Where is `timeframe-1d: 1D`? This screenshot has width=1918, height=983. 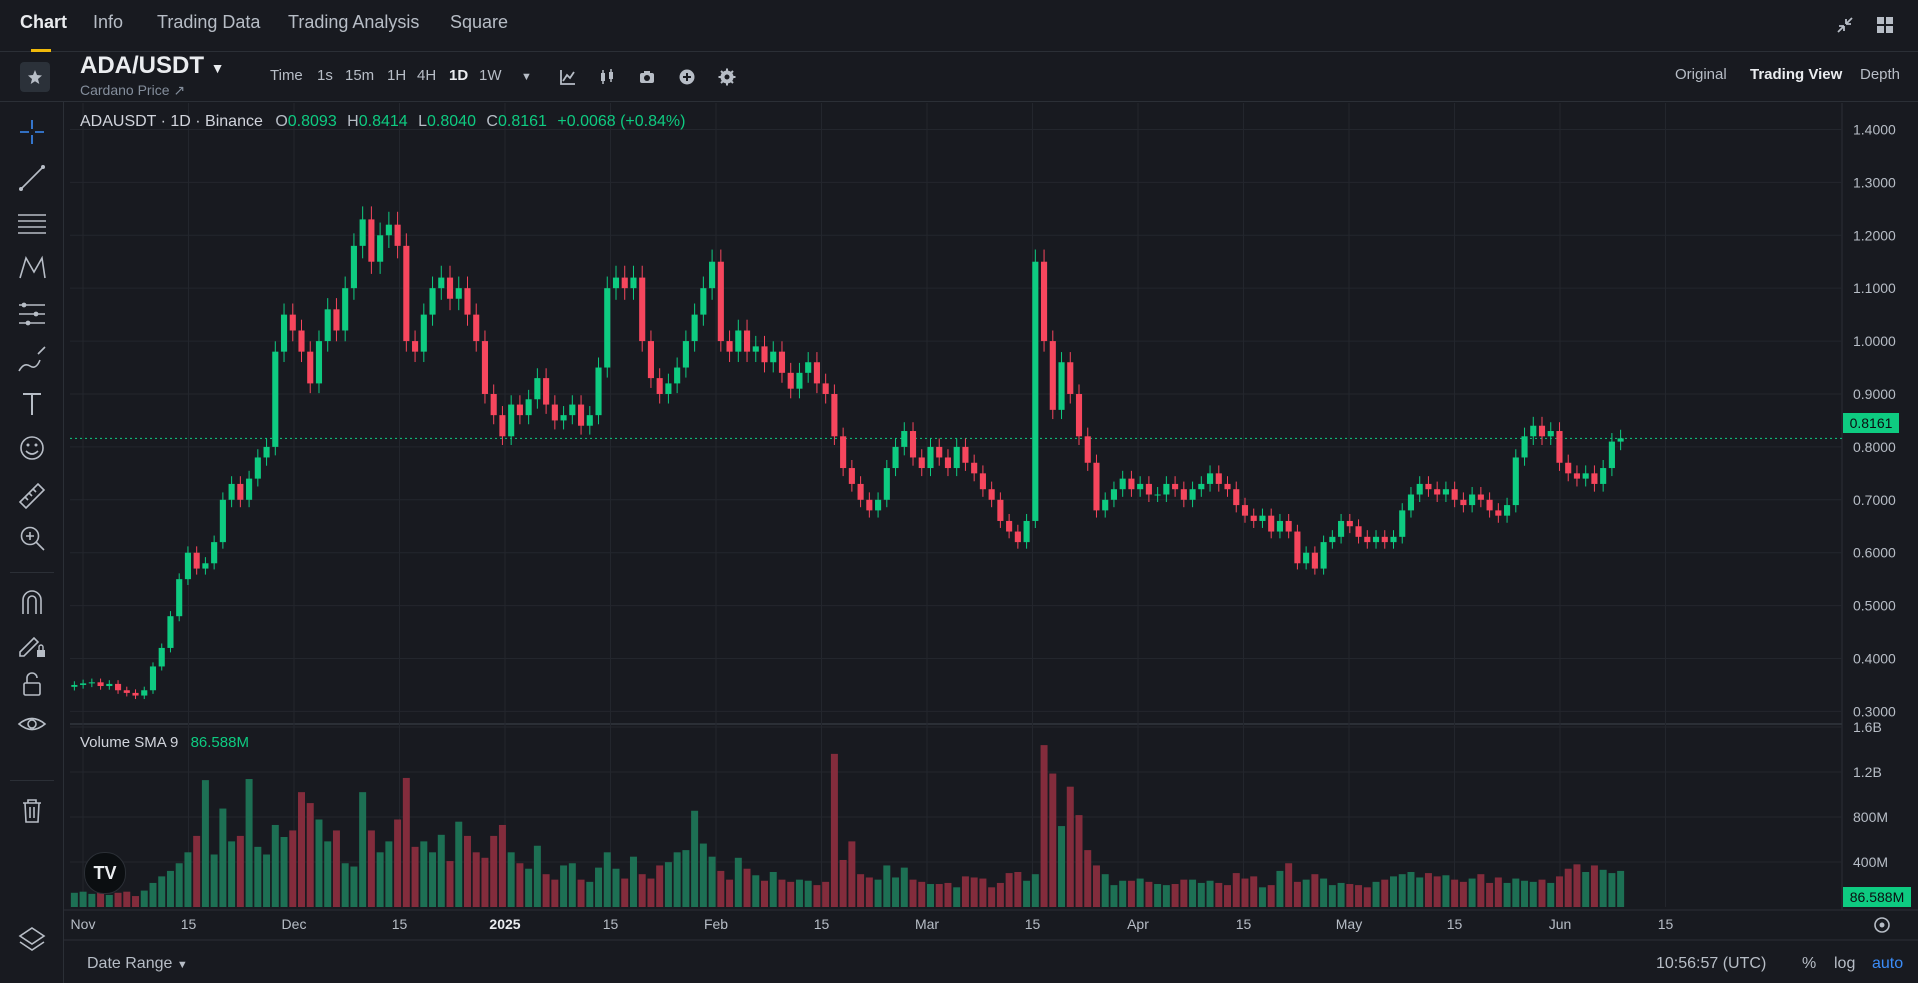 timeframe-1d: 1D is located at coordinates (459, 75).